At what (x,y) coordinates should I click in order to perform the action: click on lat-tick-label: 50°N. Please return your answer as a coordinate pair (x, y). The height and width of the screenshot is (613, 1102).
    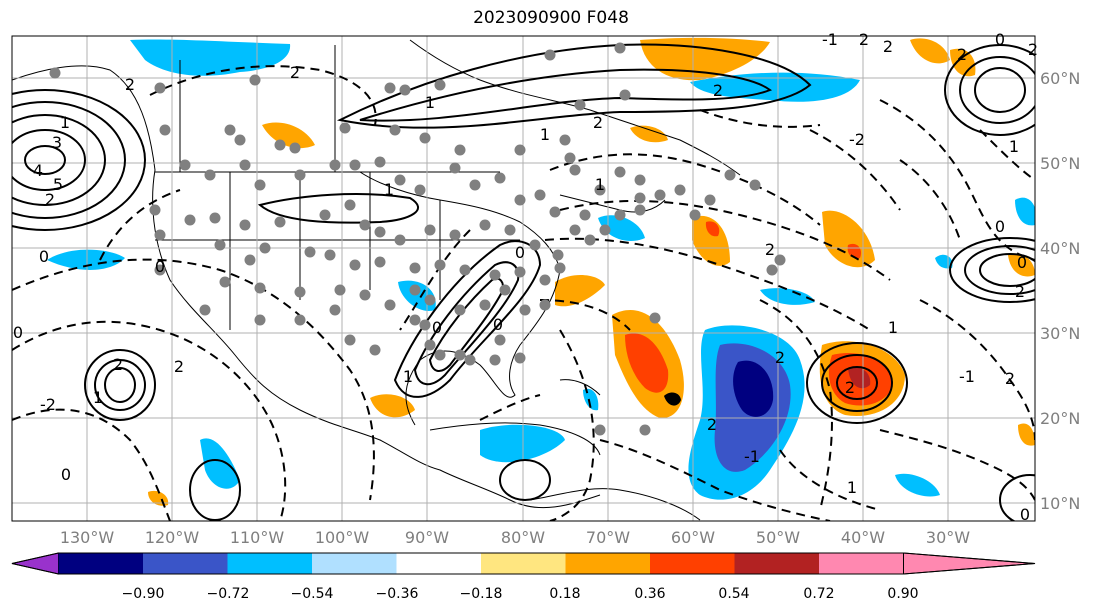
    Looking at the image, I should click on (1060, 163).